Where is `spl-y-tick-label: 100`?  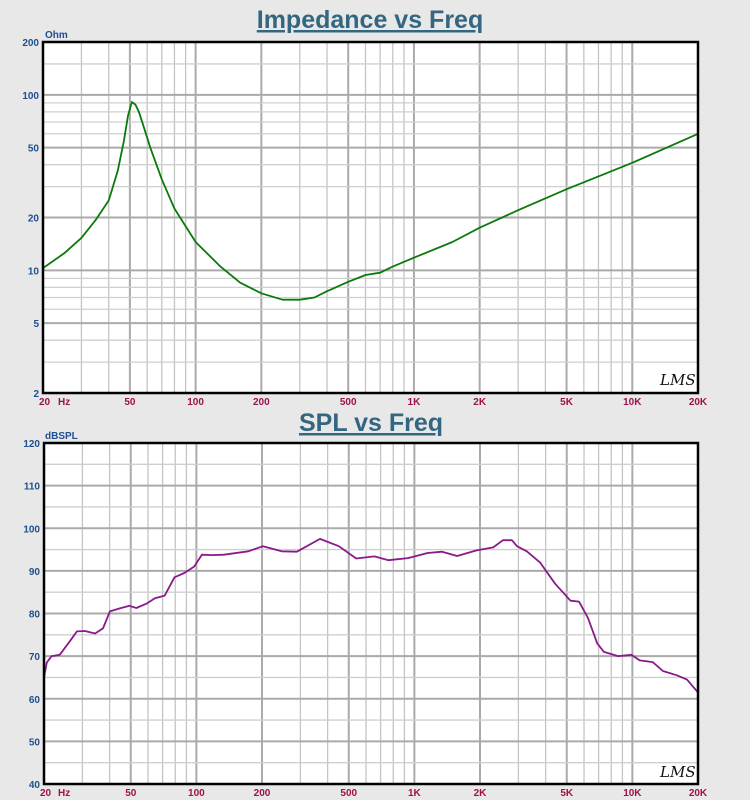 spl-y-tick-label: 100 is located at coordinates (31, 529).